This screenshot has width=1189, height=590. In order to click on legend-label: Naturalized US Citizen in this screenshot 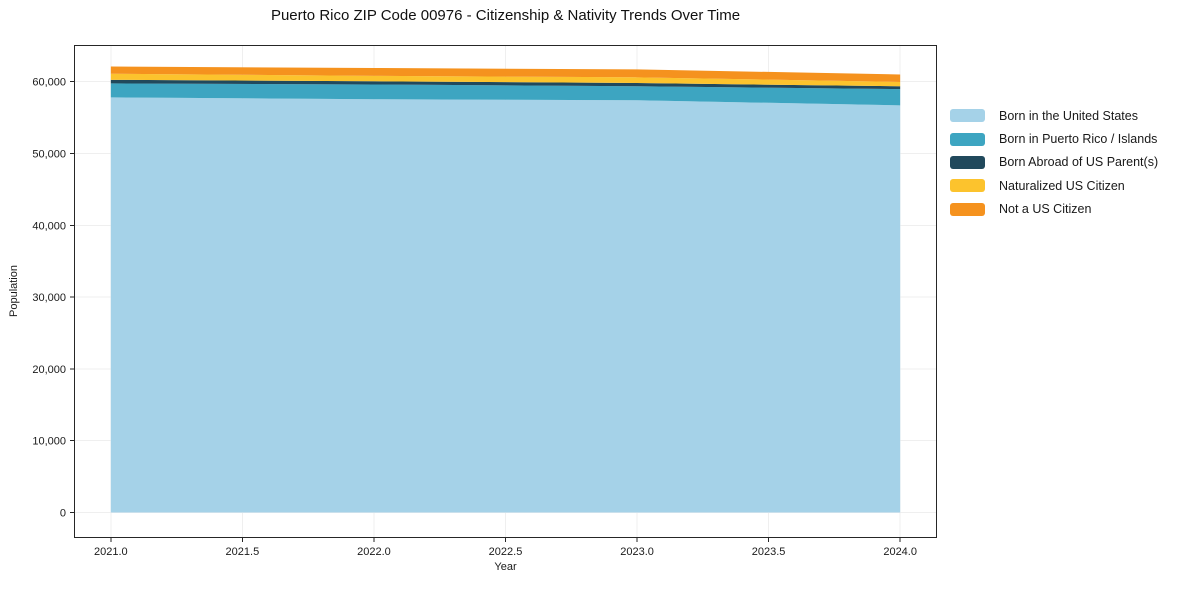, I will do `click(1062, 185)`.